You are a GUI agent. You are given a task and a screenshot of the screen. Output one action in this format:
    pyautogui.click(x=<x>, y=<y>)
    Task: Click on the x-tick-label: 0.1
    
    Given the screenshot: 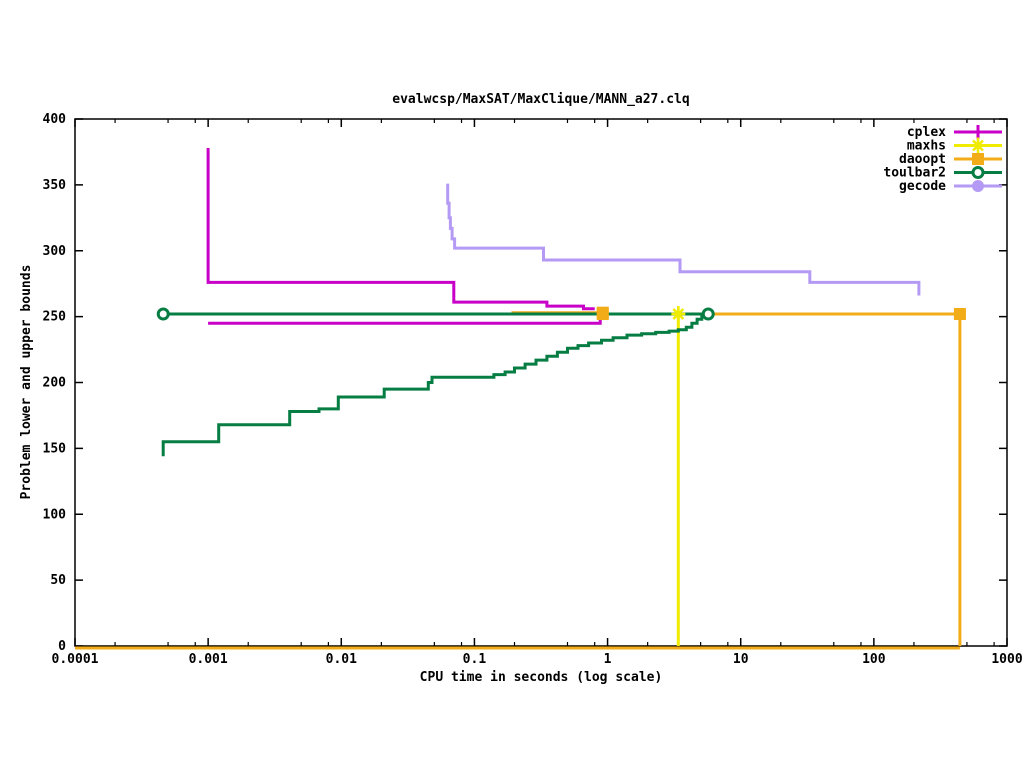 What is the action you would take?
    pyautogui.click(x=475, y=659)
    